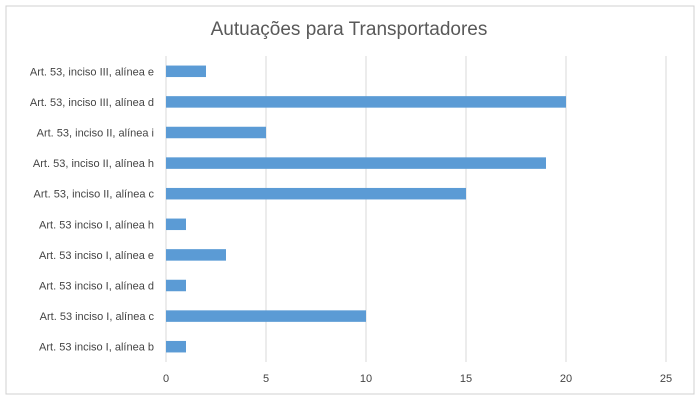  Describe the element at coordinates (366, 379) in the screenshot. I see `x-tick-label: 10` at that location.